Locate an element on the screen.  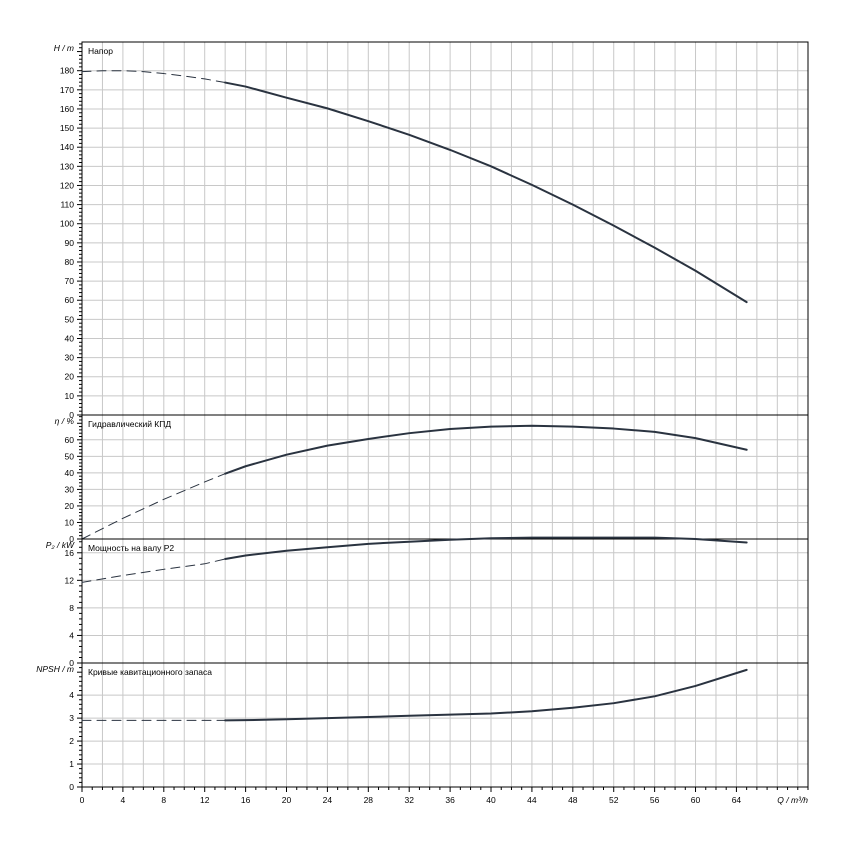
head-y-tick-label: 30 is located at coordinates (70, 358).